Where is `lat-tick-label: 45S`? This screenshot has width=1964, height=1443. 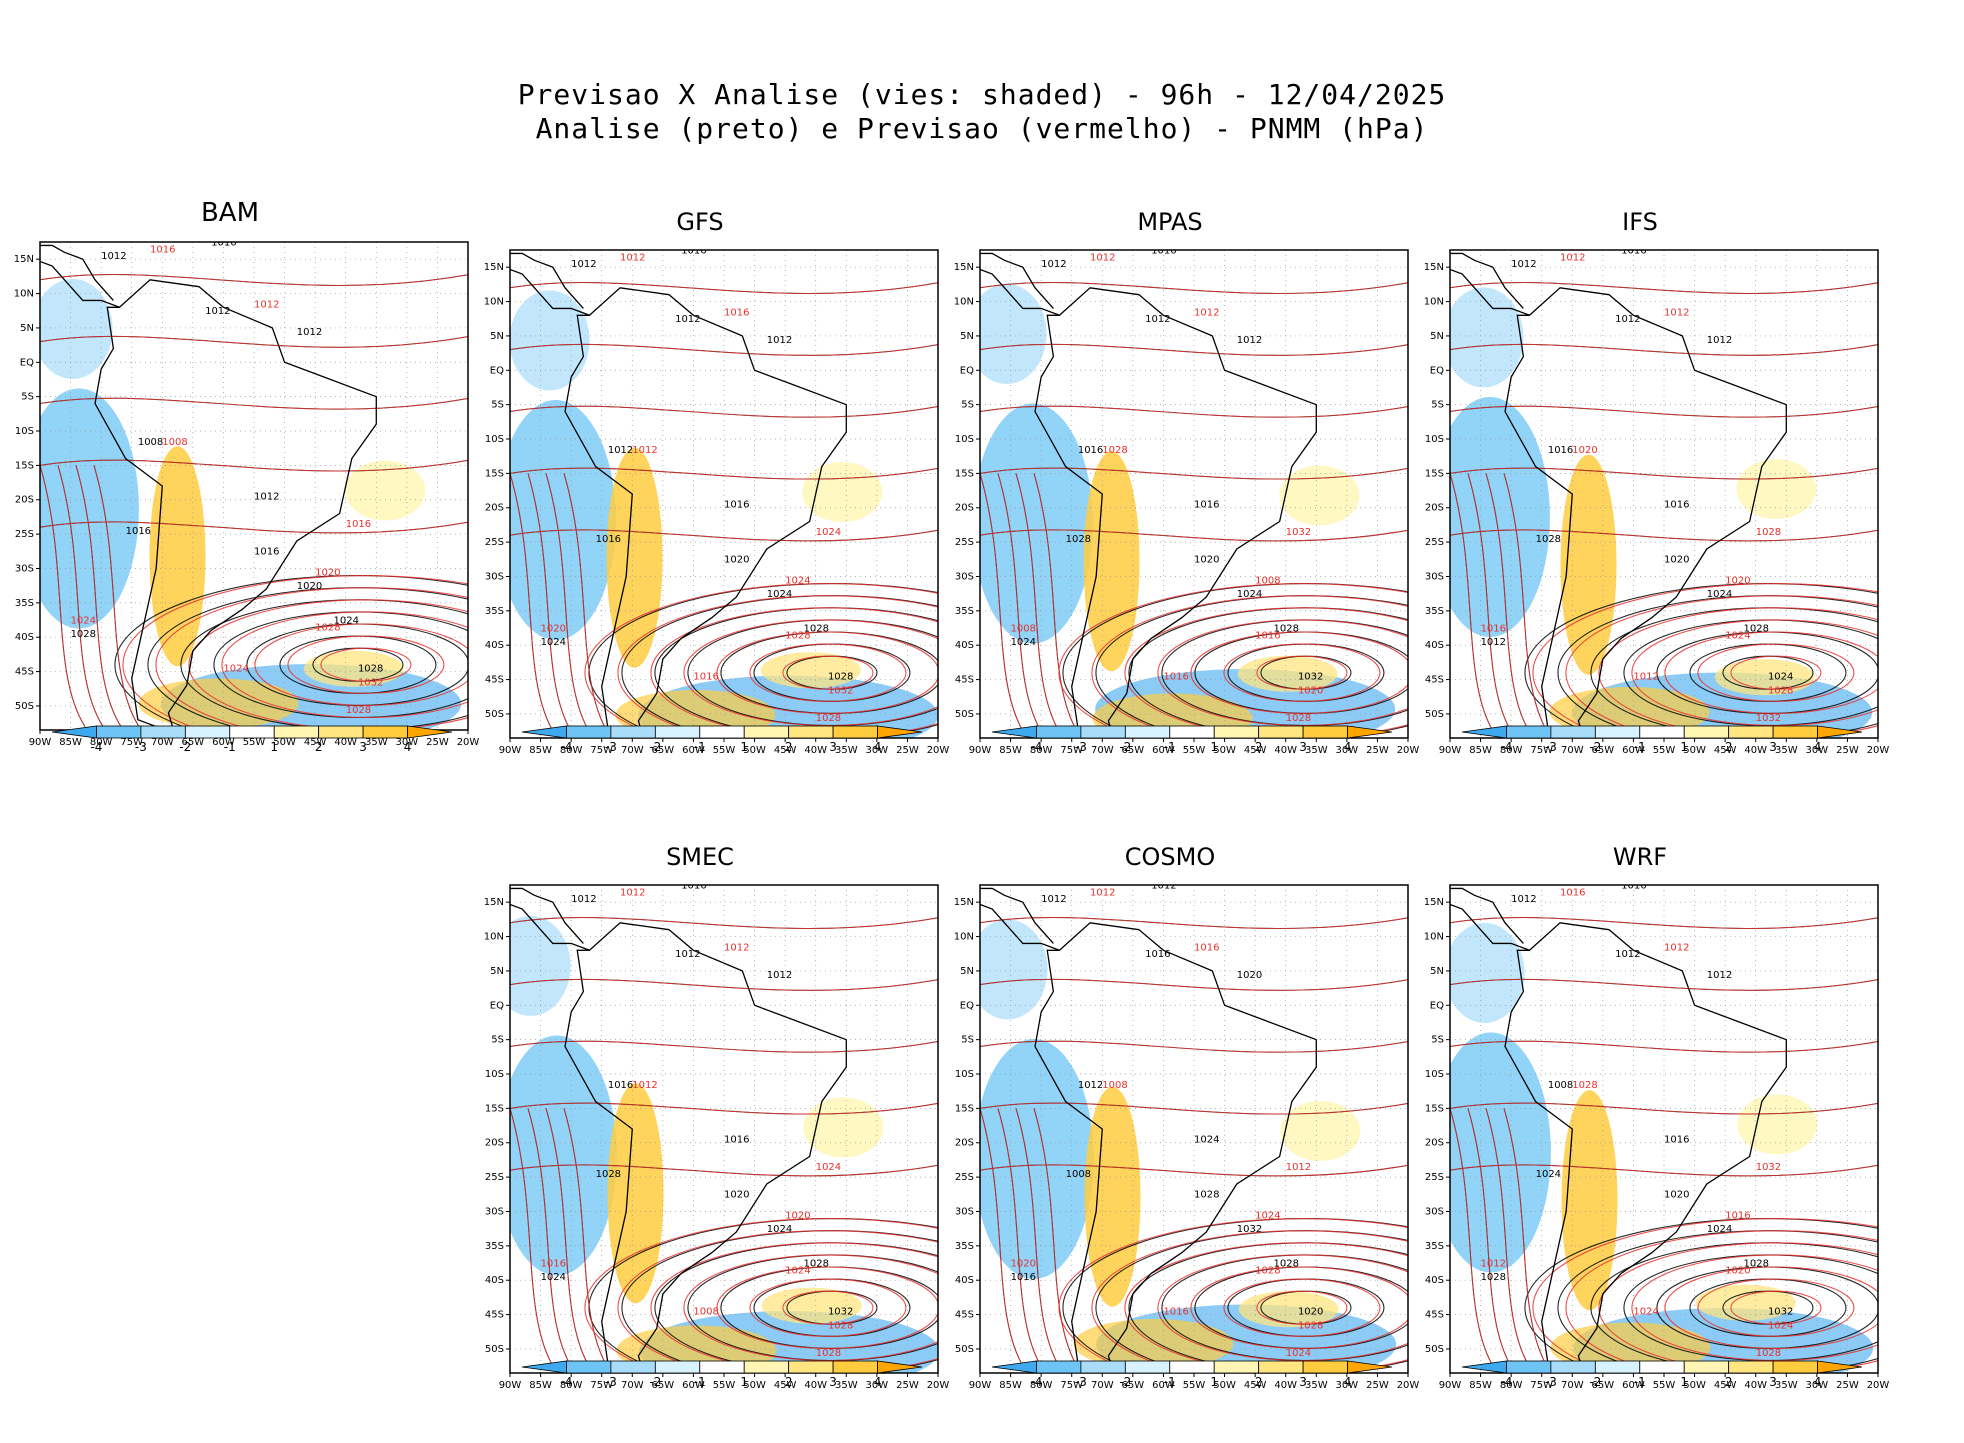 lat-tick-label: 45S is located at coordinates (494, 680).